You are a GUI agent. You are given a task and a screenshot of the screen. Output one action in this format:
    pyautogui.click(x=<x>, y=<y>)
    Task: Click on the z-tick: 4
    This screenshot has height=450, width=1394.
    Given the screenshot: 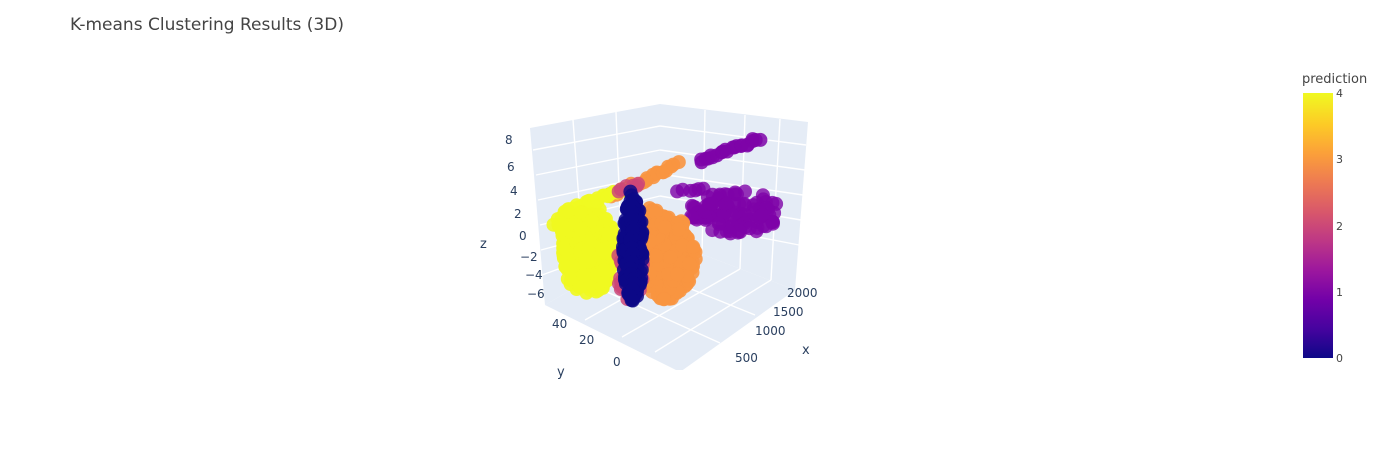 What is the action you would take?
    pyautogui.click(x=514, y=191)
    